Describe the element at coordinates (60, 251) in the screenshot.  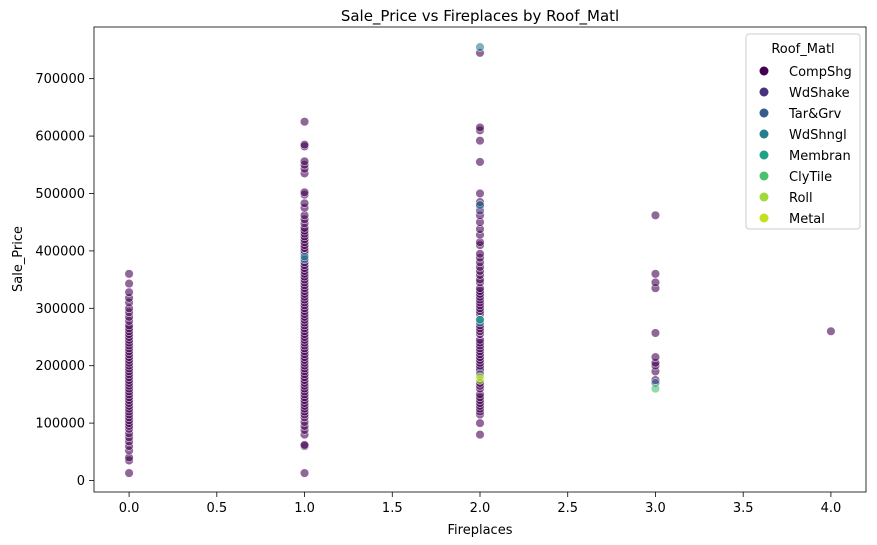
I see `y-tick-label: 400000` at that location.